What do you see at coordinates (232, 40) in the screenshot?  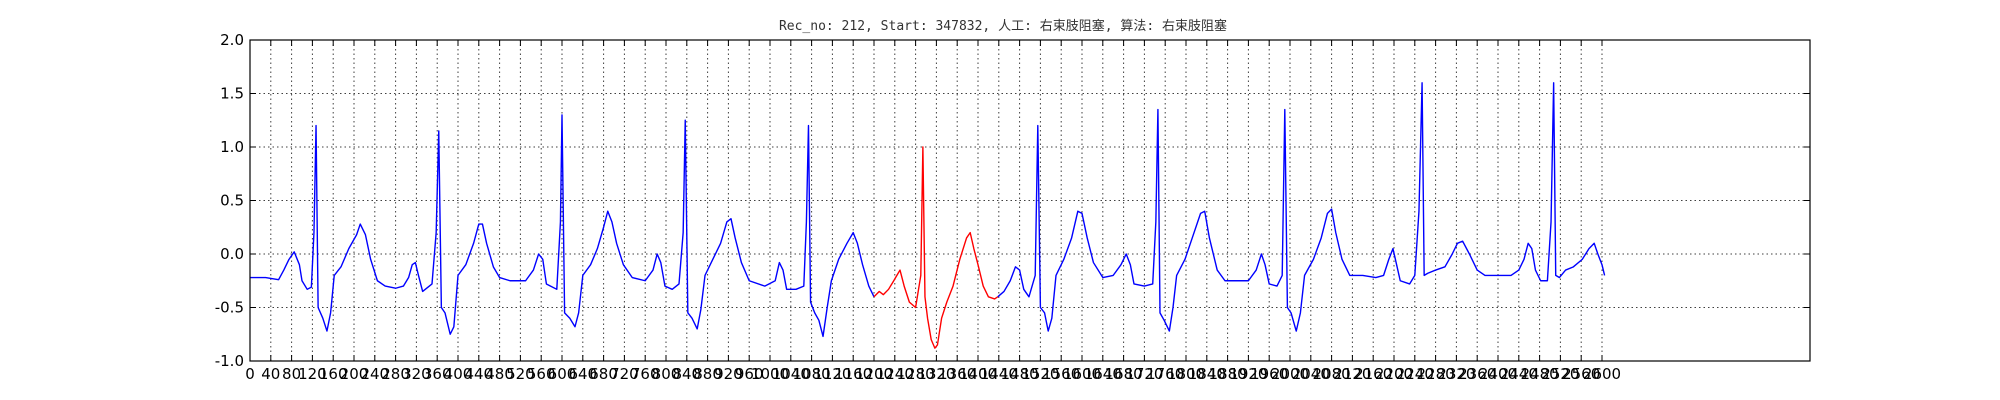 I see `y-tick-label: 2.0` at bounding box center [232, 40].